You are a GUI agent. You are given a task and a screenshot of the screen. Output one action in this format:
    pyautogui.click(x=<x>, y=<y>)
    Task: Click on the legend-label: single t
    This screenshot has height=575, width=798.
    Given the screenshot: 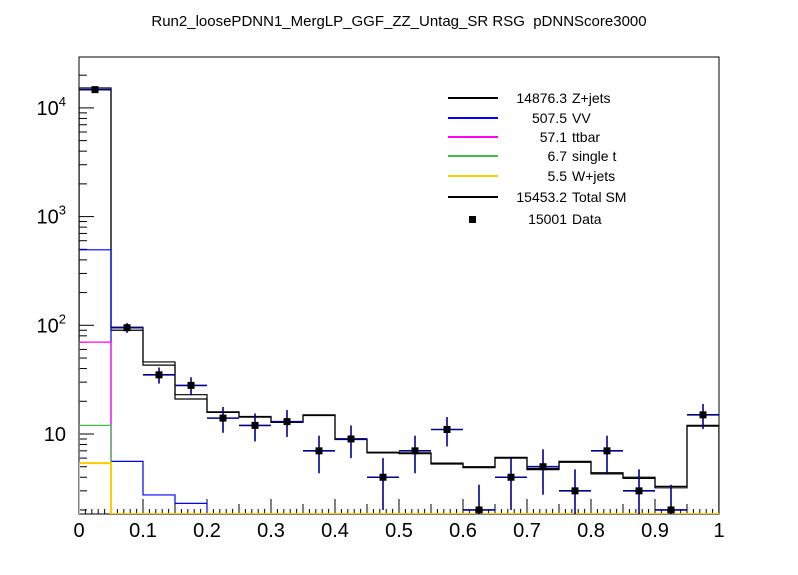 What is the action you would take?
    pyautogui.click(x=594, y=156)
    